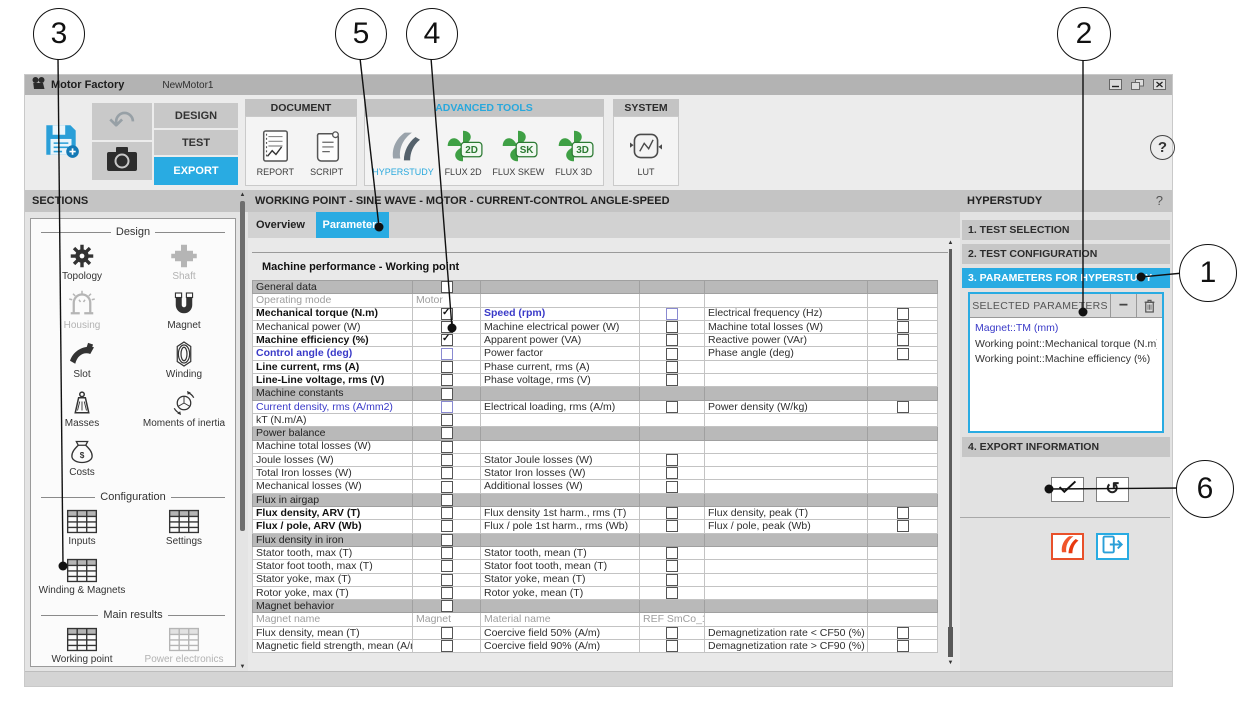 The width and height of the screenshot is (1248, 709). Describe the element at coordinates (646, 151) in the screenshot. I see `tool-lut-button: LUT` at that location.